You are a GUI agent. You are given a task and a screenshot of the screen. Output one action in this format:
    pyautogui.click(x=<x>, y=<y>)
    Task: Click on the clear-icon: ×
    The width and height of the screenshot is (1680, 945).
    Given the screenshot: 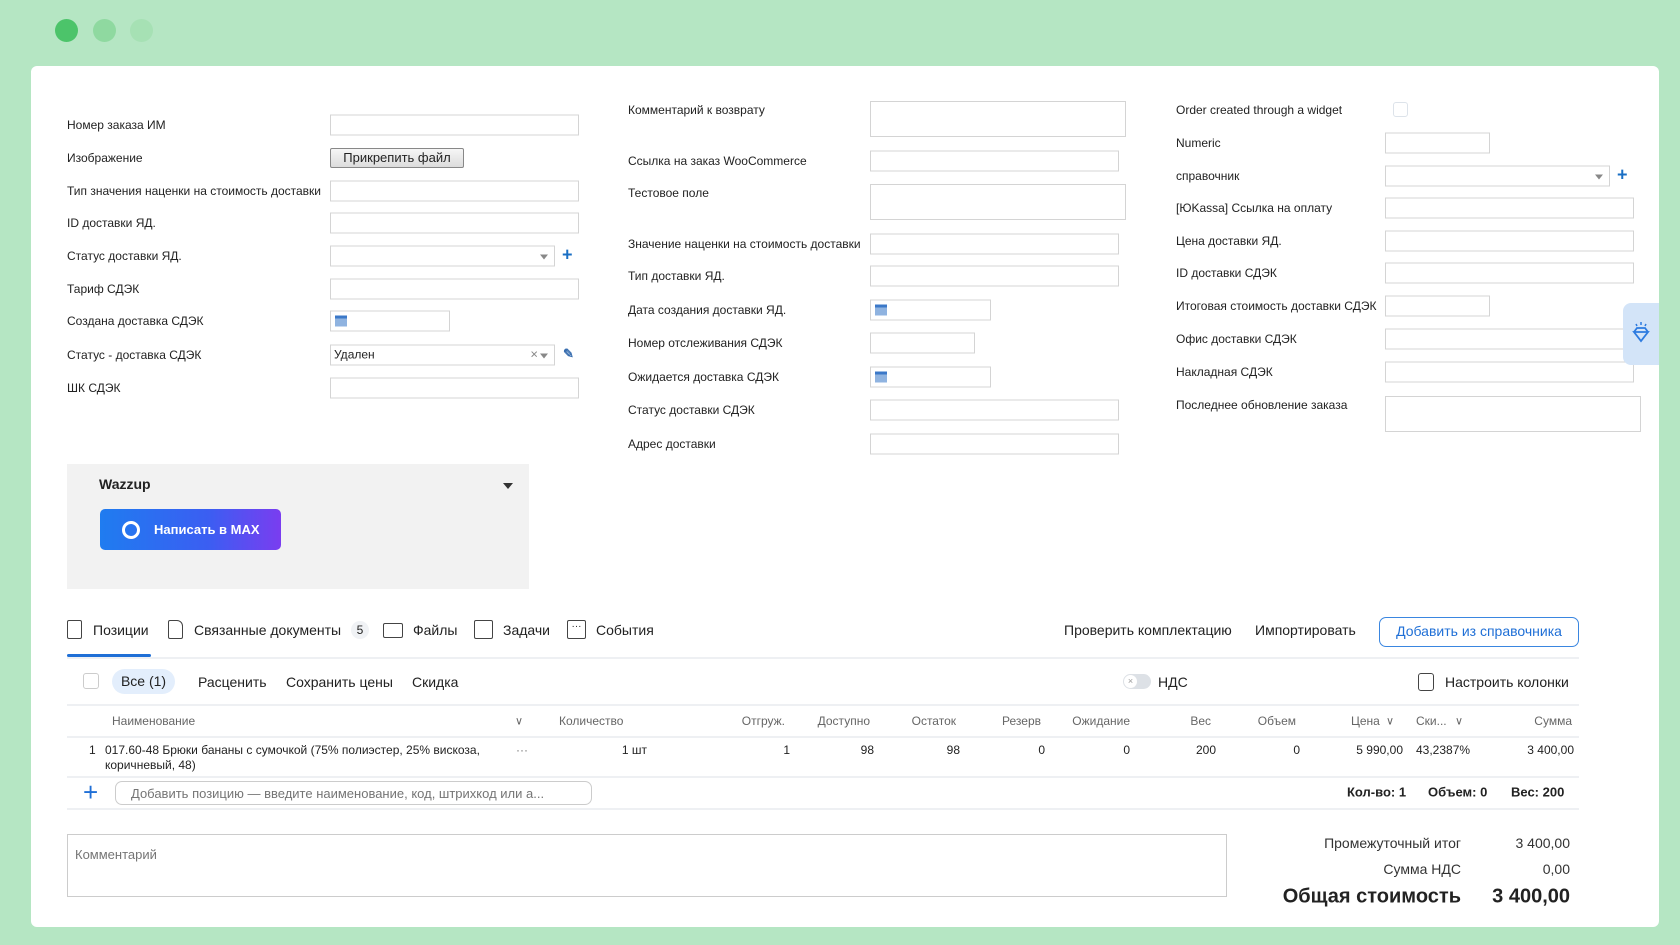 What is the action you would take?
    pyautogui.click(x=534, y=354)
    